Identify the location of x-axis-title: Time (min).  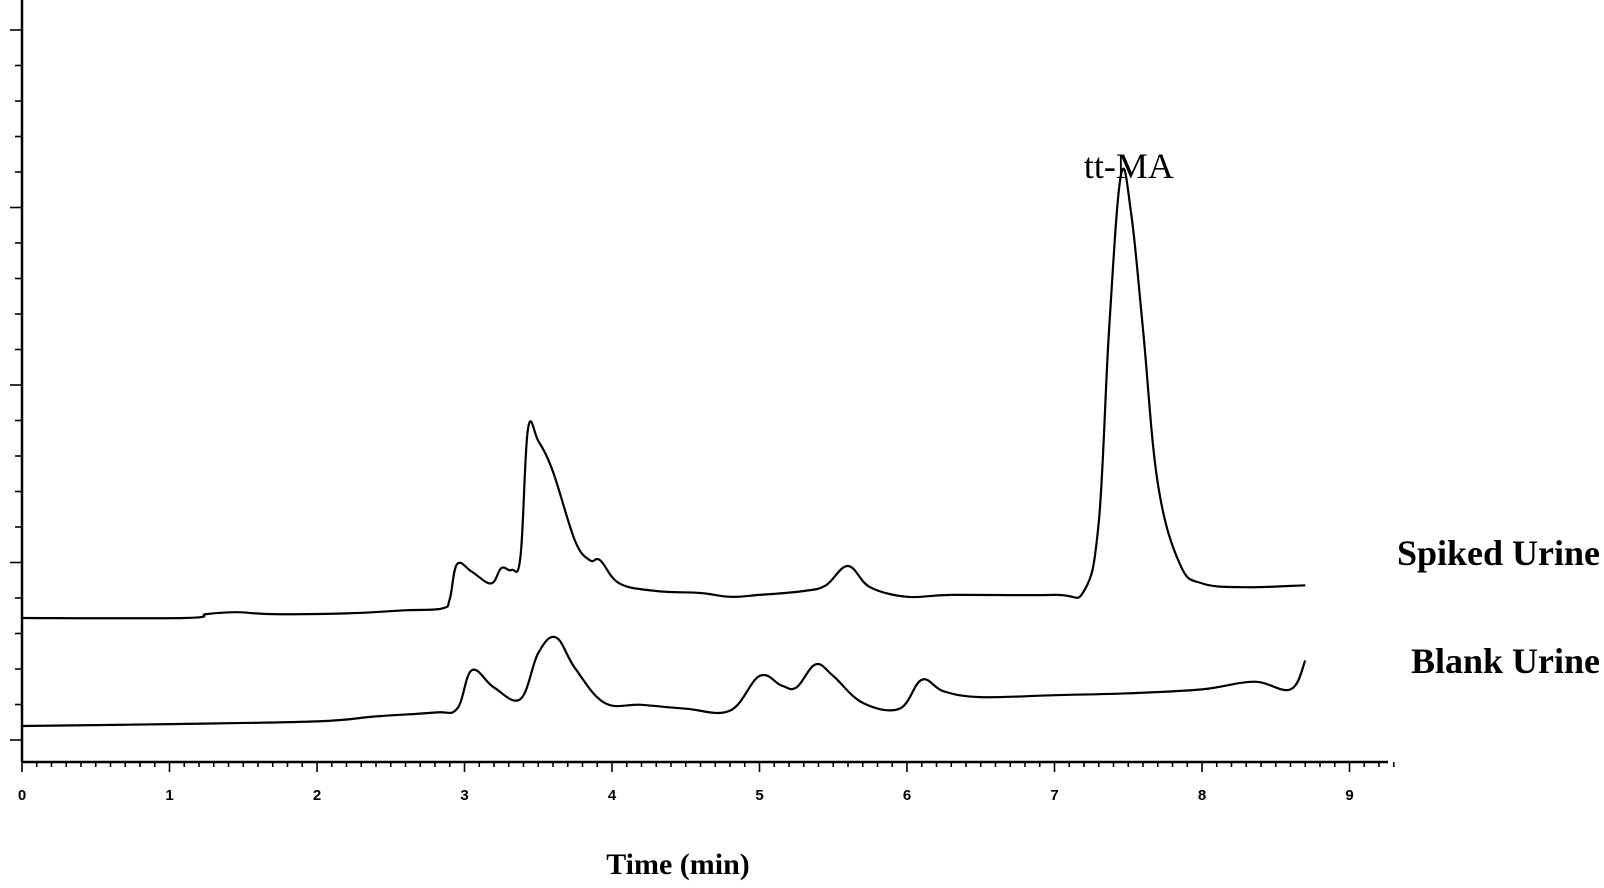
(678, 864).